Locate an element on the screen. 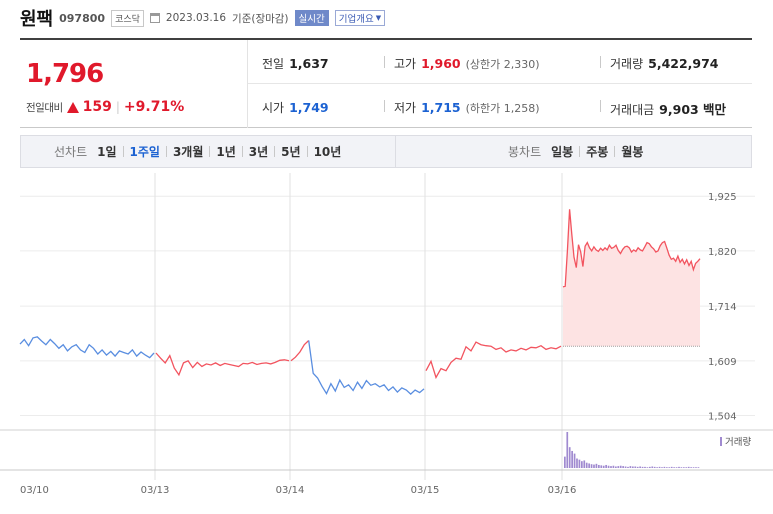 The height and width of the screenshot is (514, 773). y-tick-label: 1,504 is located at coordinates (722, 417).